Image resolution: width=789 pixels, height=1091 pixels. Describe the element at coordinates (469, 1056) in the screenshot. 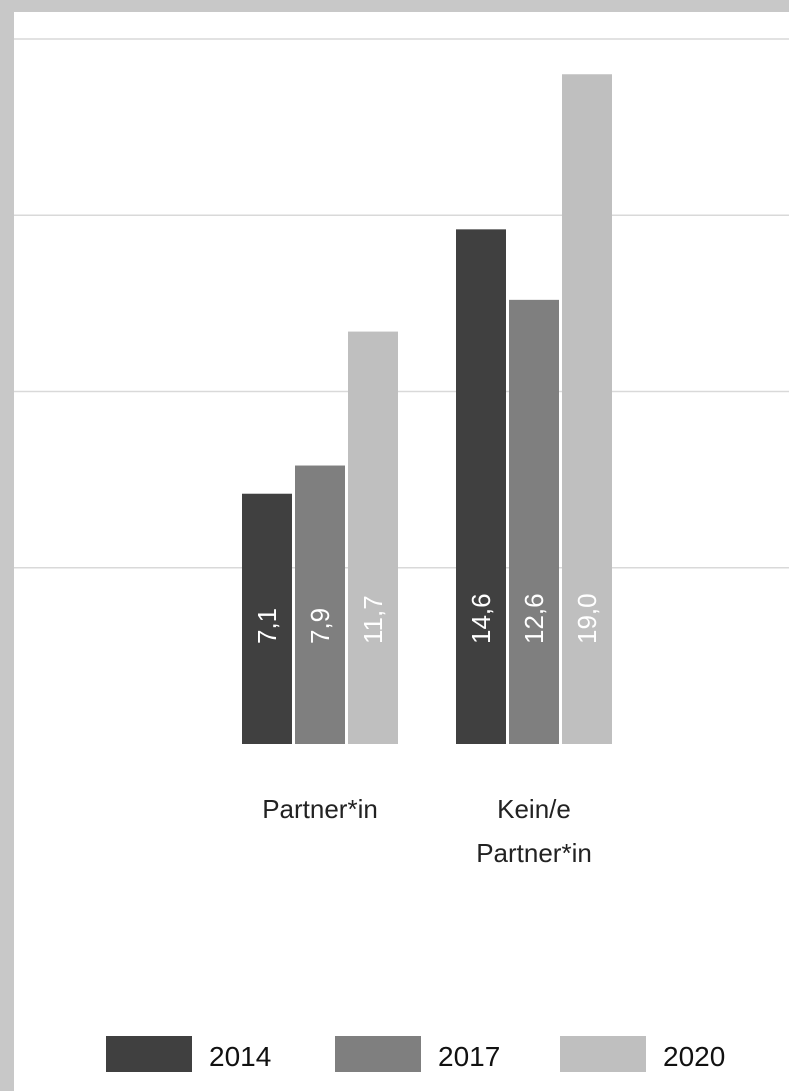

I see `legend-label-2017: 2017` at that location.